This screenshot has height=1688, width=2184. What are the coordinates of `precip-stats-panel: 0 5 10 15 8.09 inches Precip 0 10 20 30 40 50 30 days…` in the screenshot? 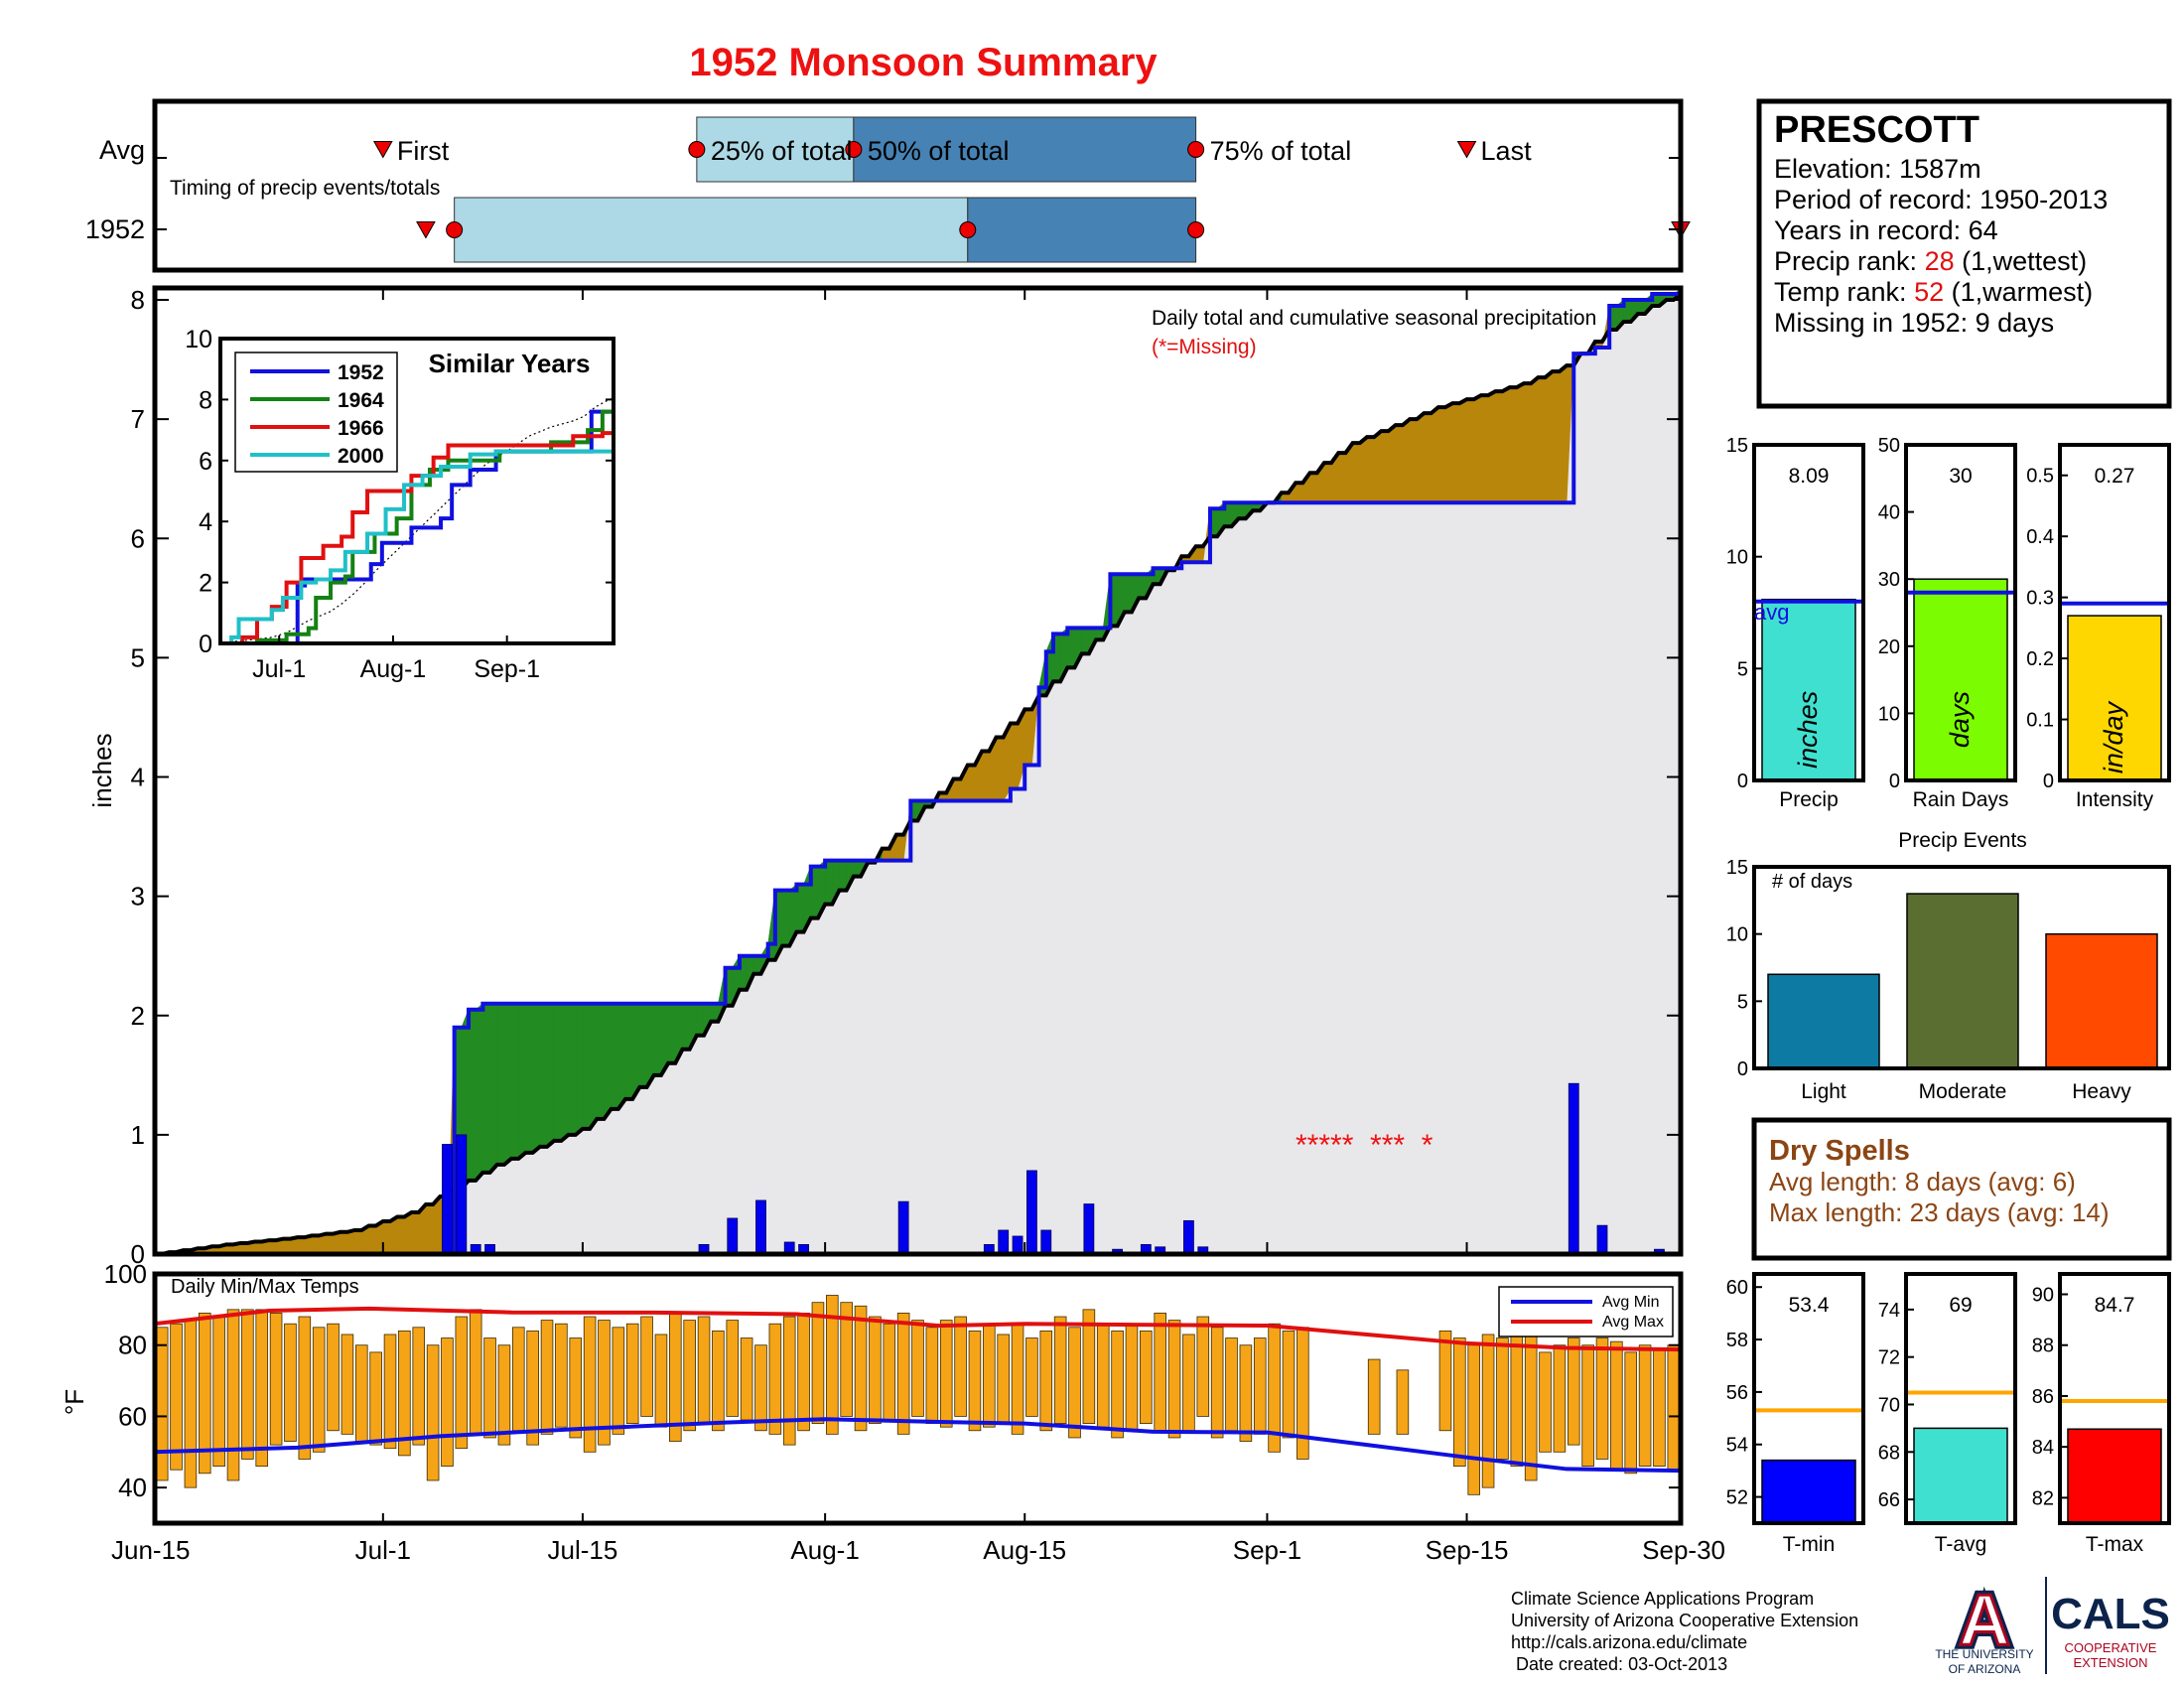 It's located at (1948, 623).